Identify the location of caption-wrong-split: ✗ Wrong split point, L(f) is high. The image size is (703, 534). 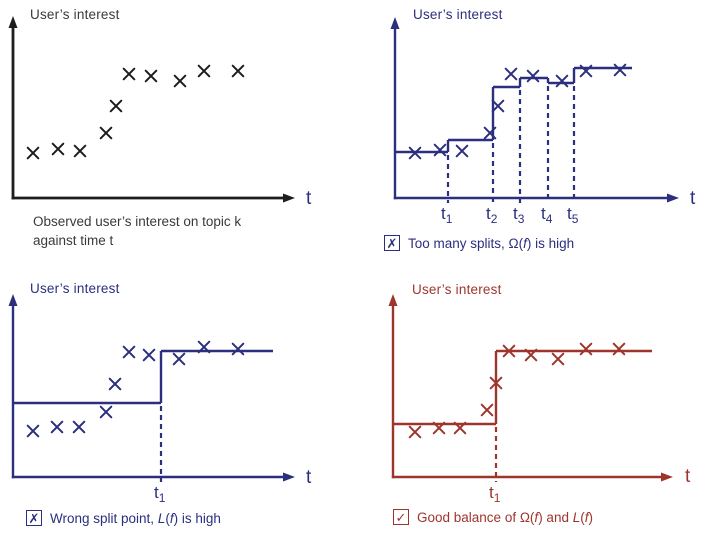
(123, 518).